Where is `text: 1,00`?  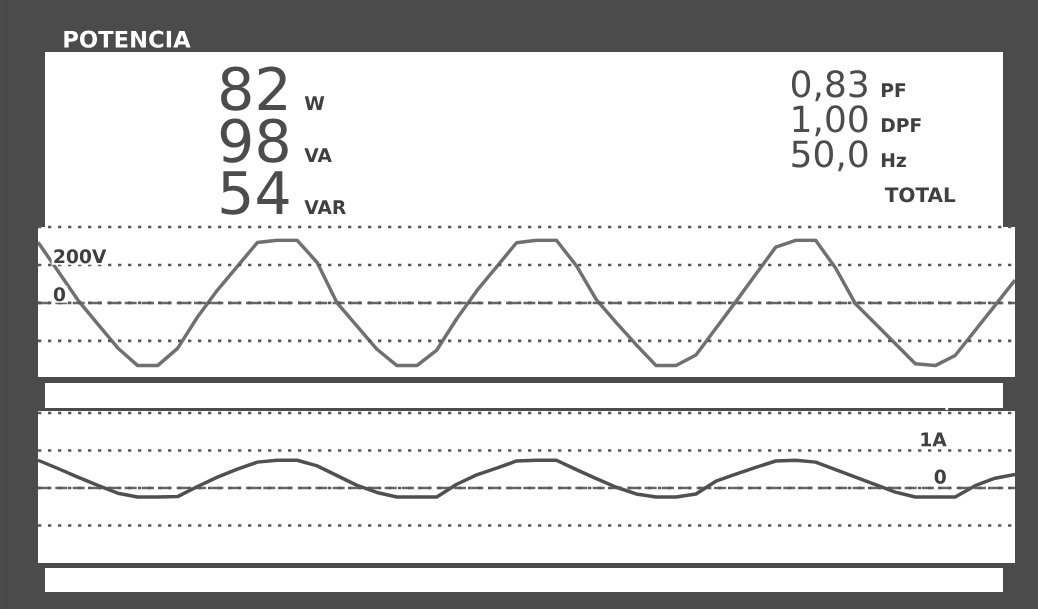 text: 1,00 is located at coordinates (830, 121).